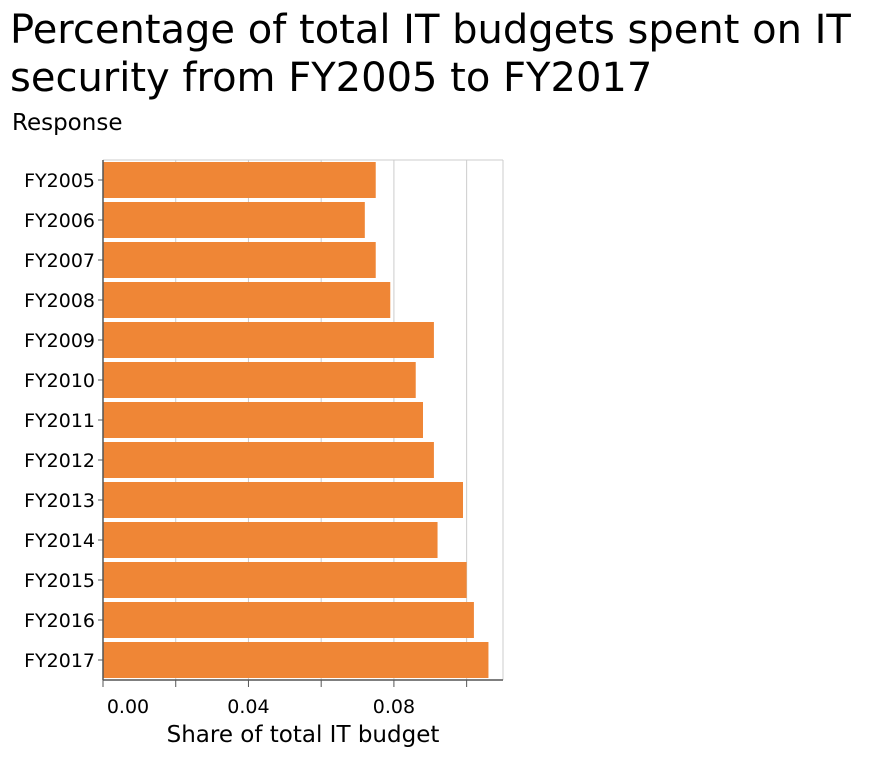 The image size is (892, 762). I want to click on y-tick-label-FY2017: FY2017, so click(59, 661).